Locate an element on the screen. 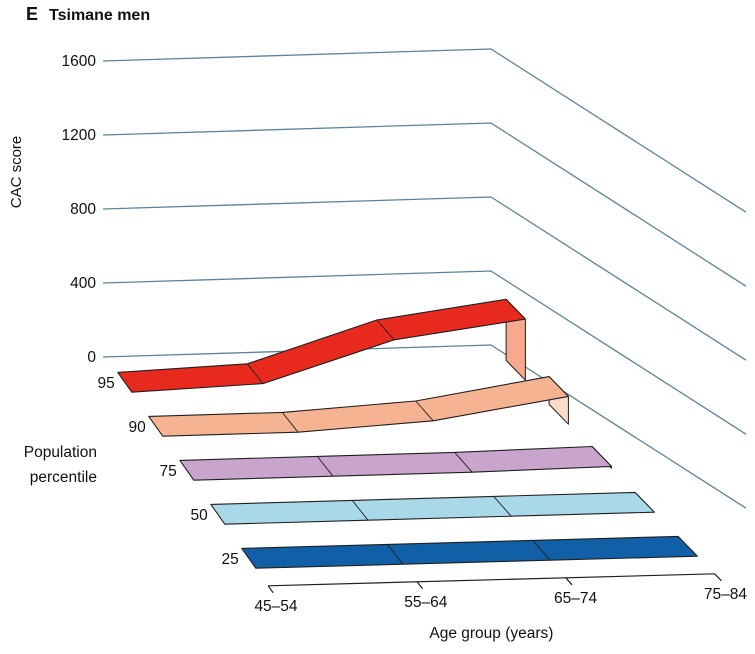  cac-tick-label: 800 is located at coordinates (83, 209).